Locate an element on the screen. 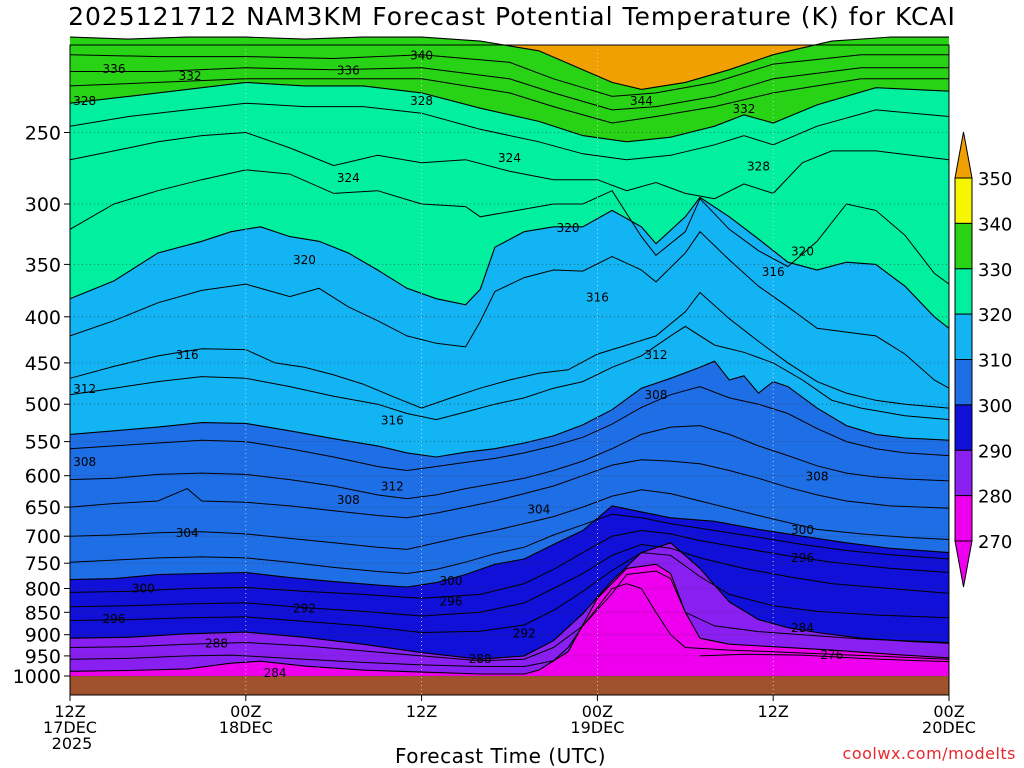 This screenshot has width=1024, height=768. x-tick-label: 17DEC is located at coordinates (70, 727).